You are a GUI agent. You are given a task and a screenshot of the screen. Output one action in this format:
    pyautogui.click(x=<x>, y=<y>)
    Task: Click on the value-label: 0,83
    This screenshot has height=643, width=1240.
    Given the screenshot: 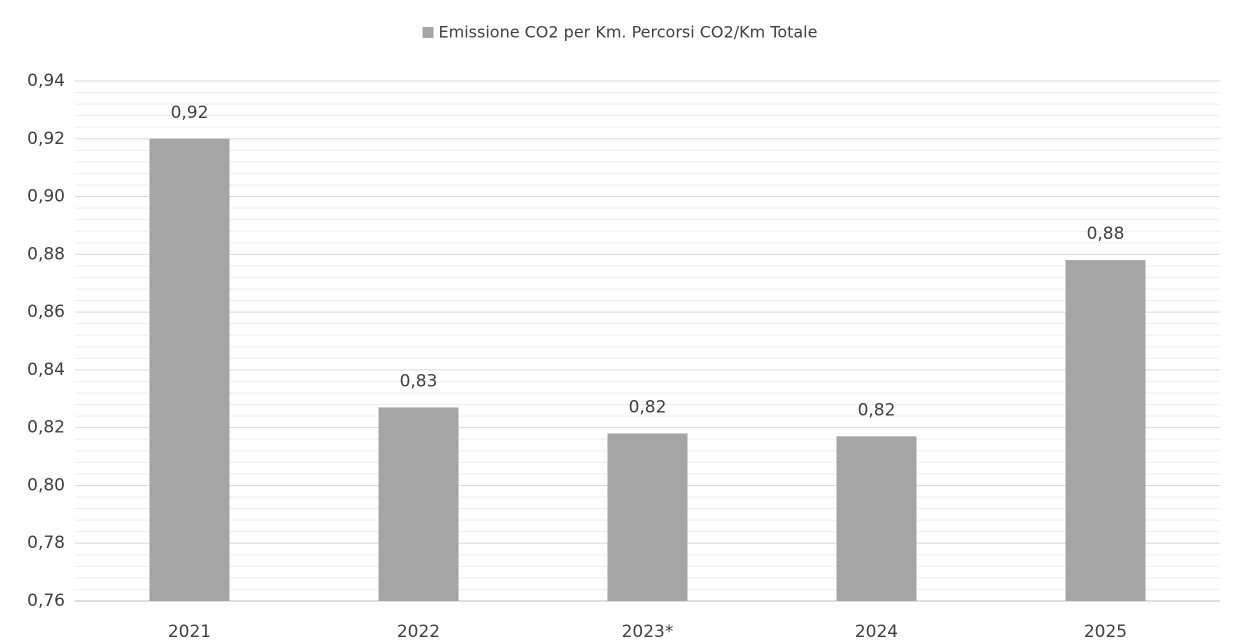 What is the action you would take?
    pyautogui.click(x=419, y=381)
    